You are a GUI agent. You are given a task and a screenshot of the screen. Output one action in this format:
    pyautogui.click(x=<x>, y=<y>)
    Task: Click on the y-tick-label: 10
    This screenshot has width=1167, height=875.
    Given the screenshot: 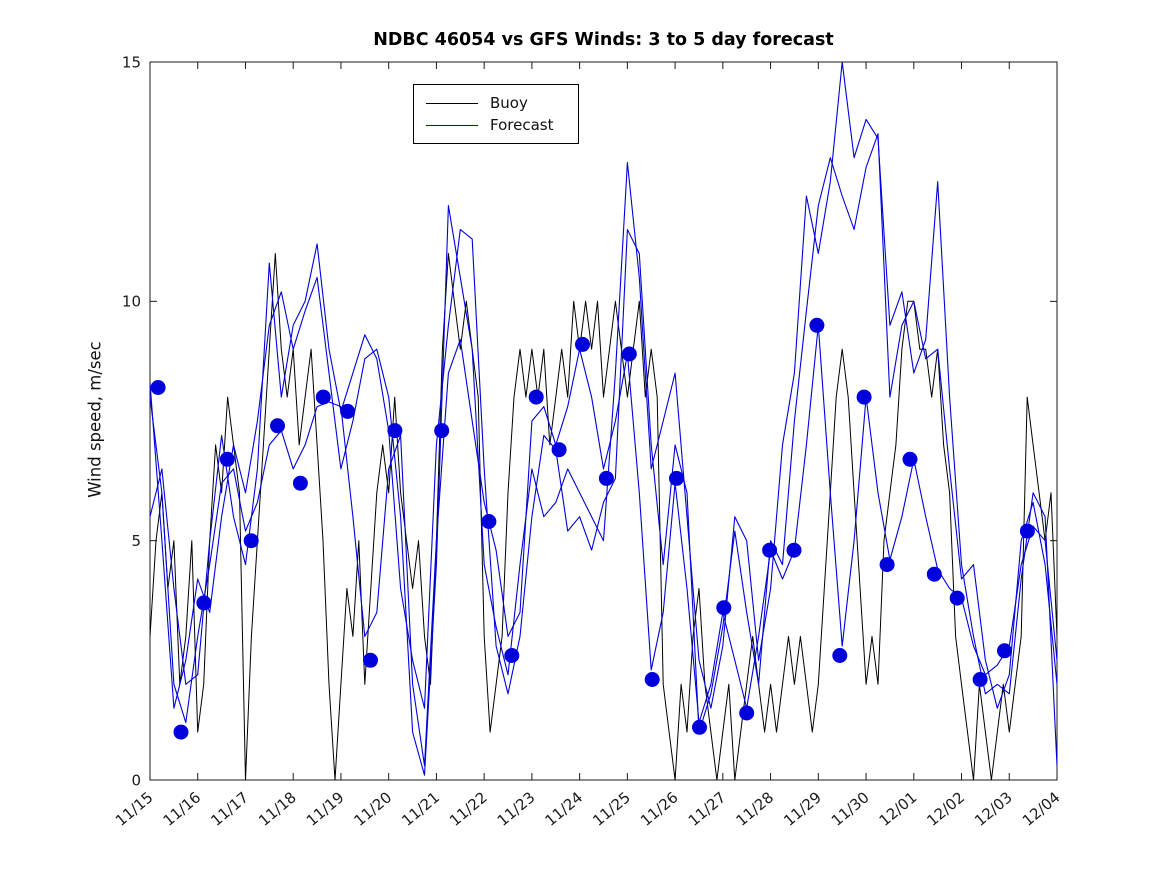 What is the action you would take?
    pyautogui.click(x=131, y=302)
    